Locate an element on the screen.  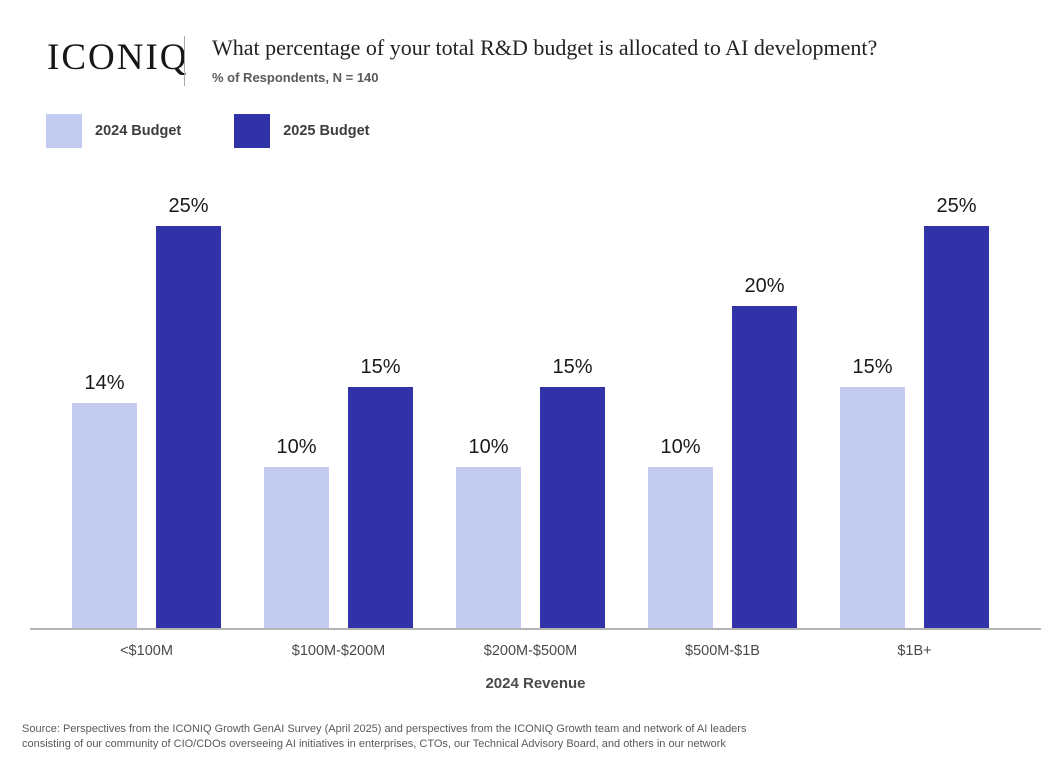
chart-subtitle: % of Respondents, N = 140 is located at coordinates (295, 77).